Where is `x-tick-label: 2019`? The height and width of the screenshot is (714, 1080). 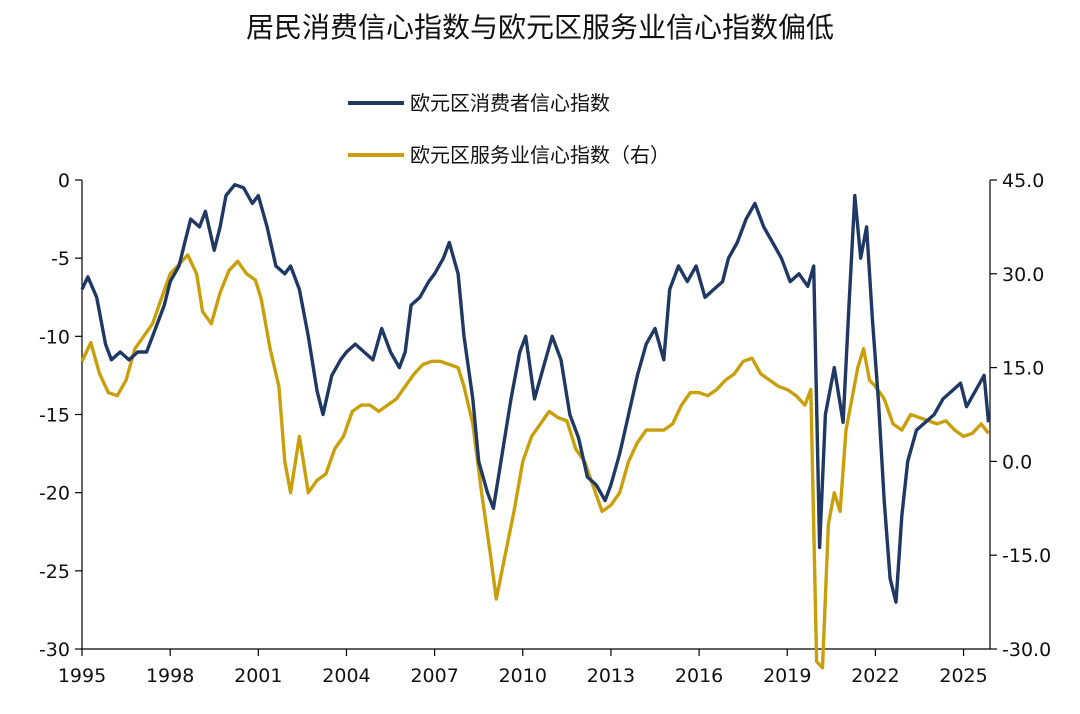 x-tick-label: 2019 is located at coordinates (787, 676).